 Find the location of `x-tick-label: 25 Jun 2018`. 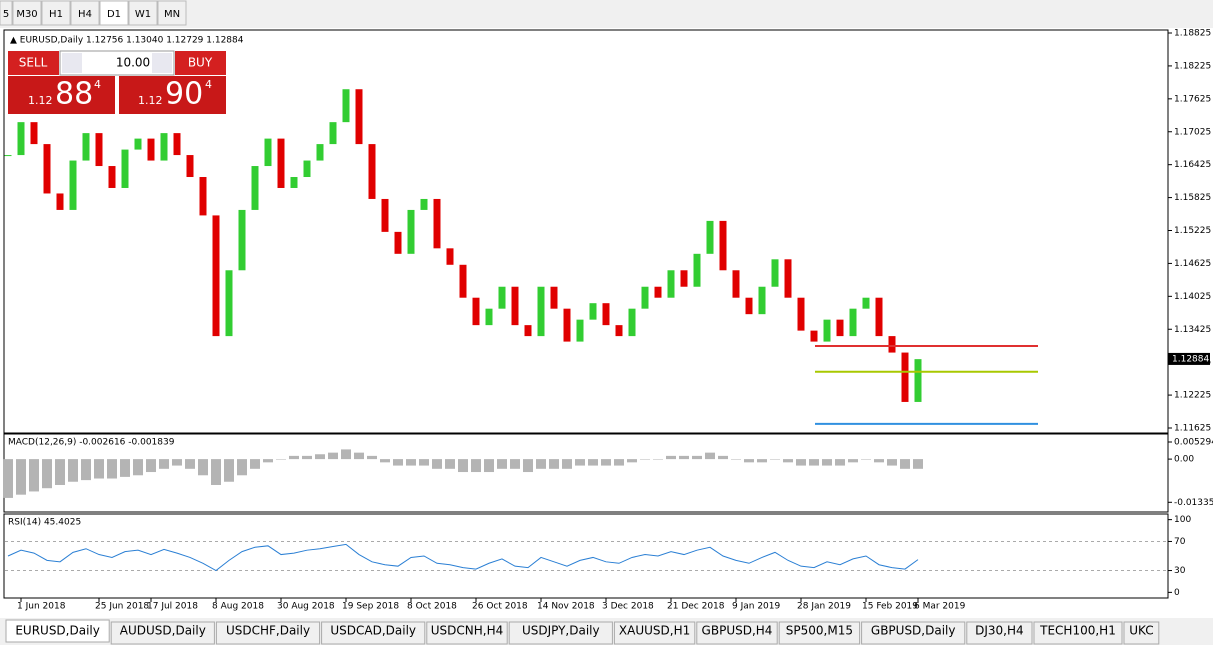

x-tick-label: 25 Jun 2018 is located at coordinates (122, 607).